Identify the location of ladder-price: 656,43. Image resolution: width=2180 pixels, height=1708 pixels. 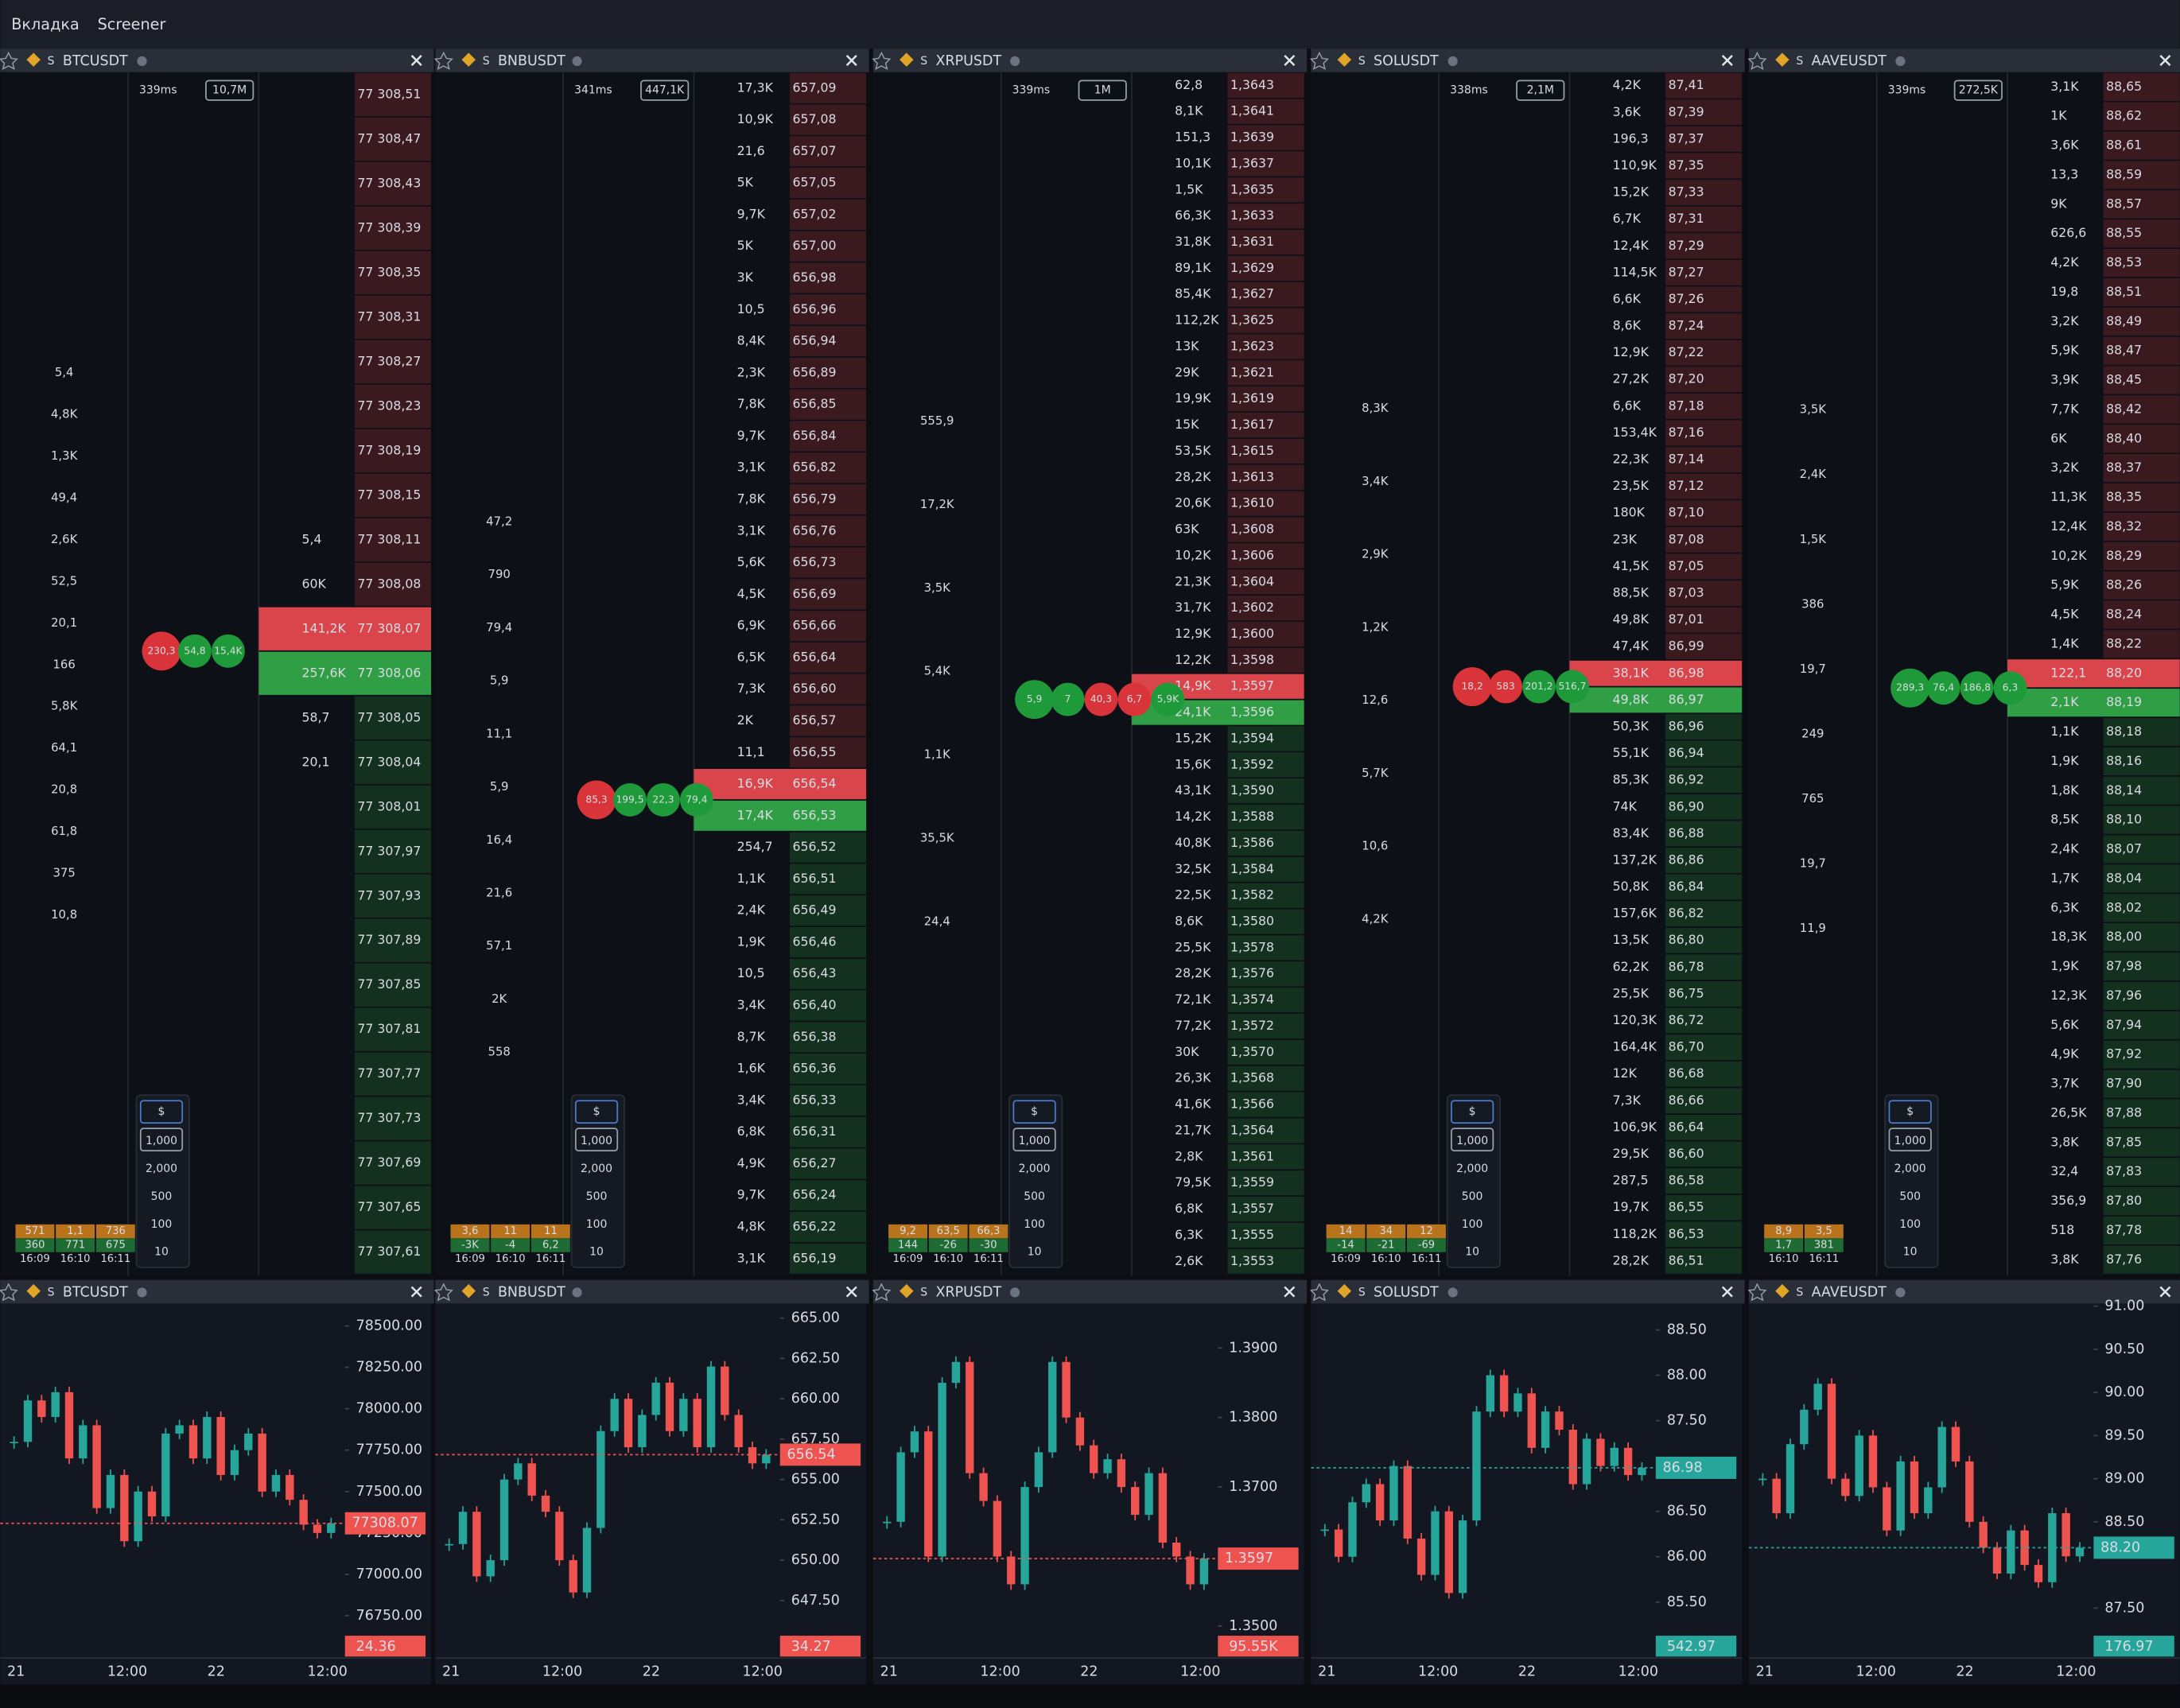
(814, 973).